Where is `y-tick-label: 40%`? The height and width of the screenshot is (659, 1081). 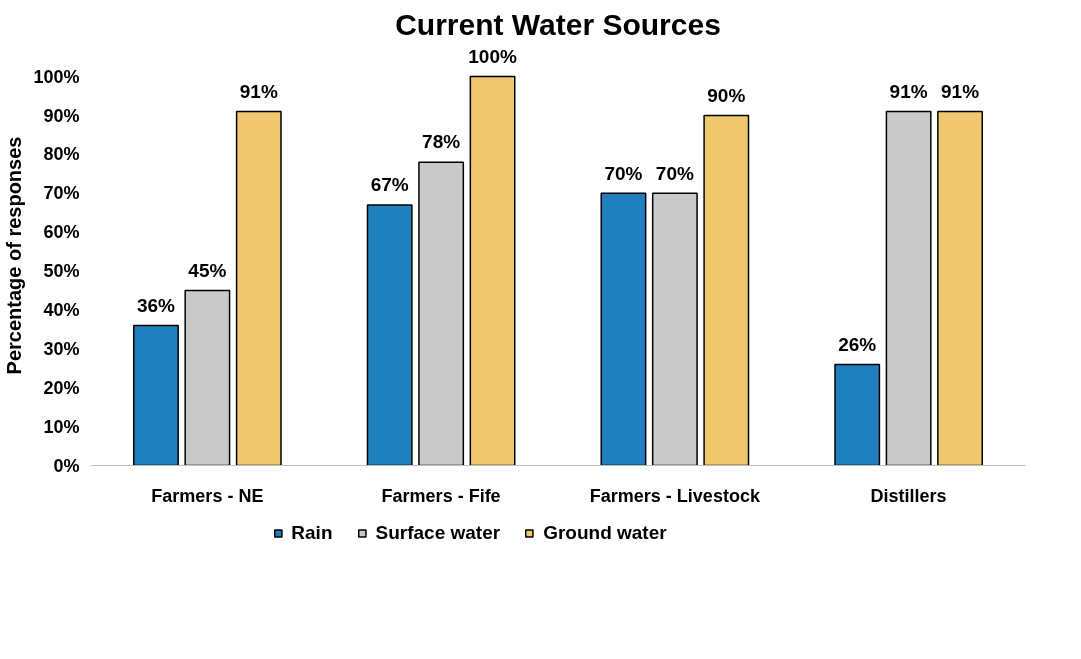
y-tick-label: 40% is located at coordinates (61, 309).